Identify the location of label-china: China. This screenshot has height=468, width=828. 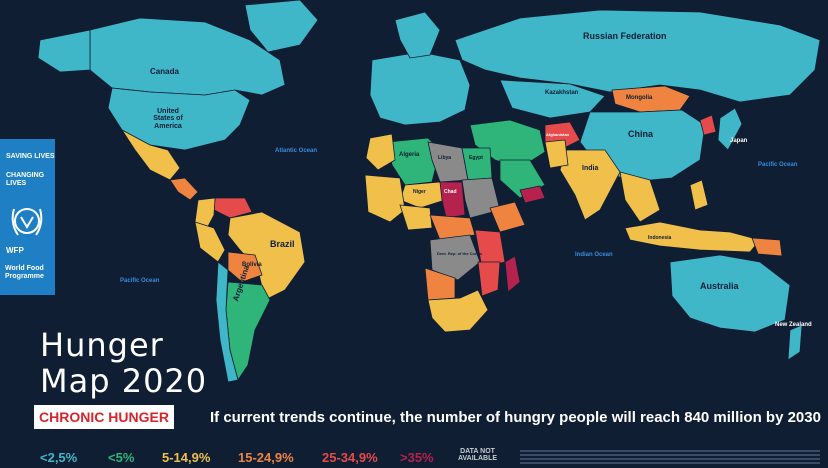
(641, 134).